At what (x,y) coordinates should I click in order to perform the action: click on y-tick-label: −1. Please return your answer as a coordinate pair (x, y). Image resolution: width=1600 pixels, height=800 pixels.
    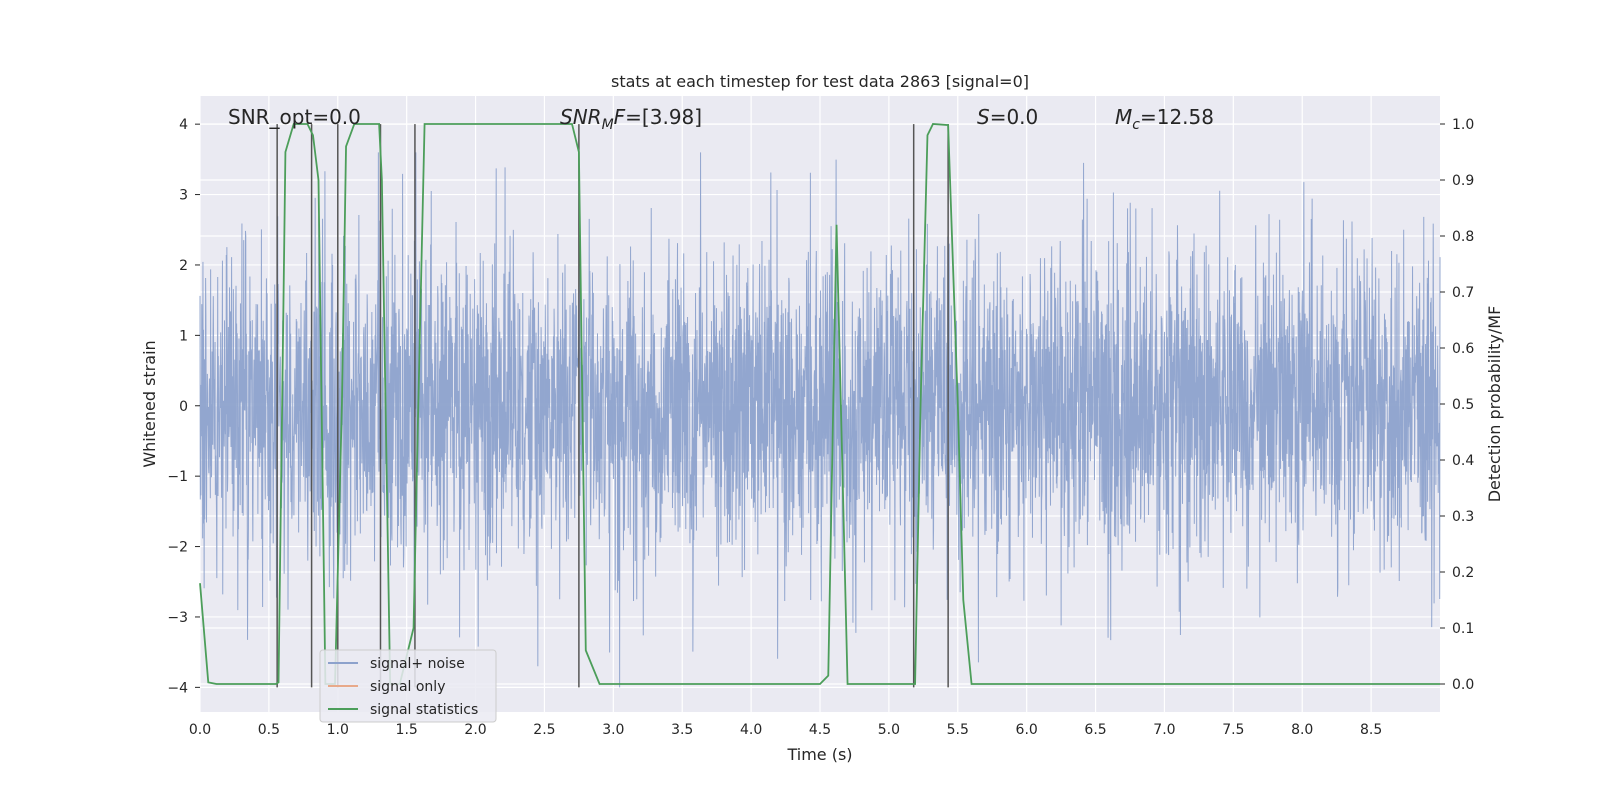
    Looking at the image, I should click on (177, 477).